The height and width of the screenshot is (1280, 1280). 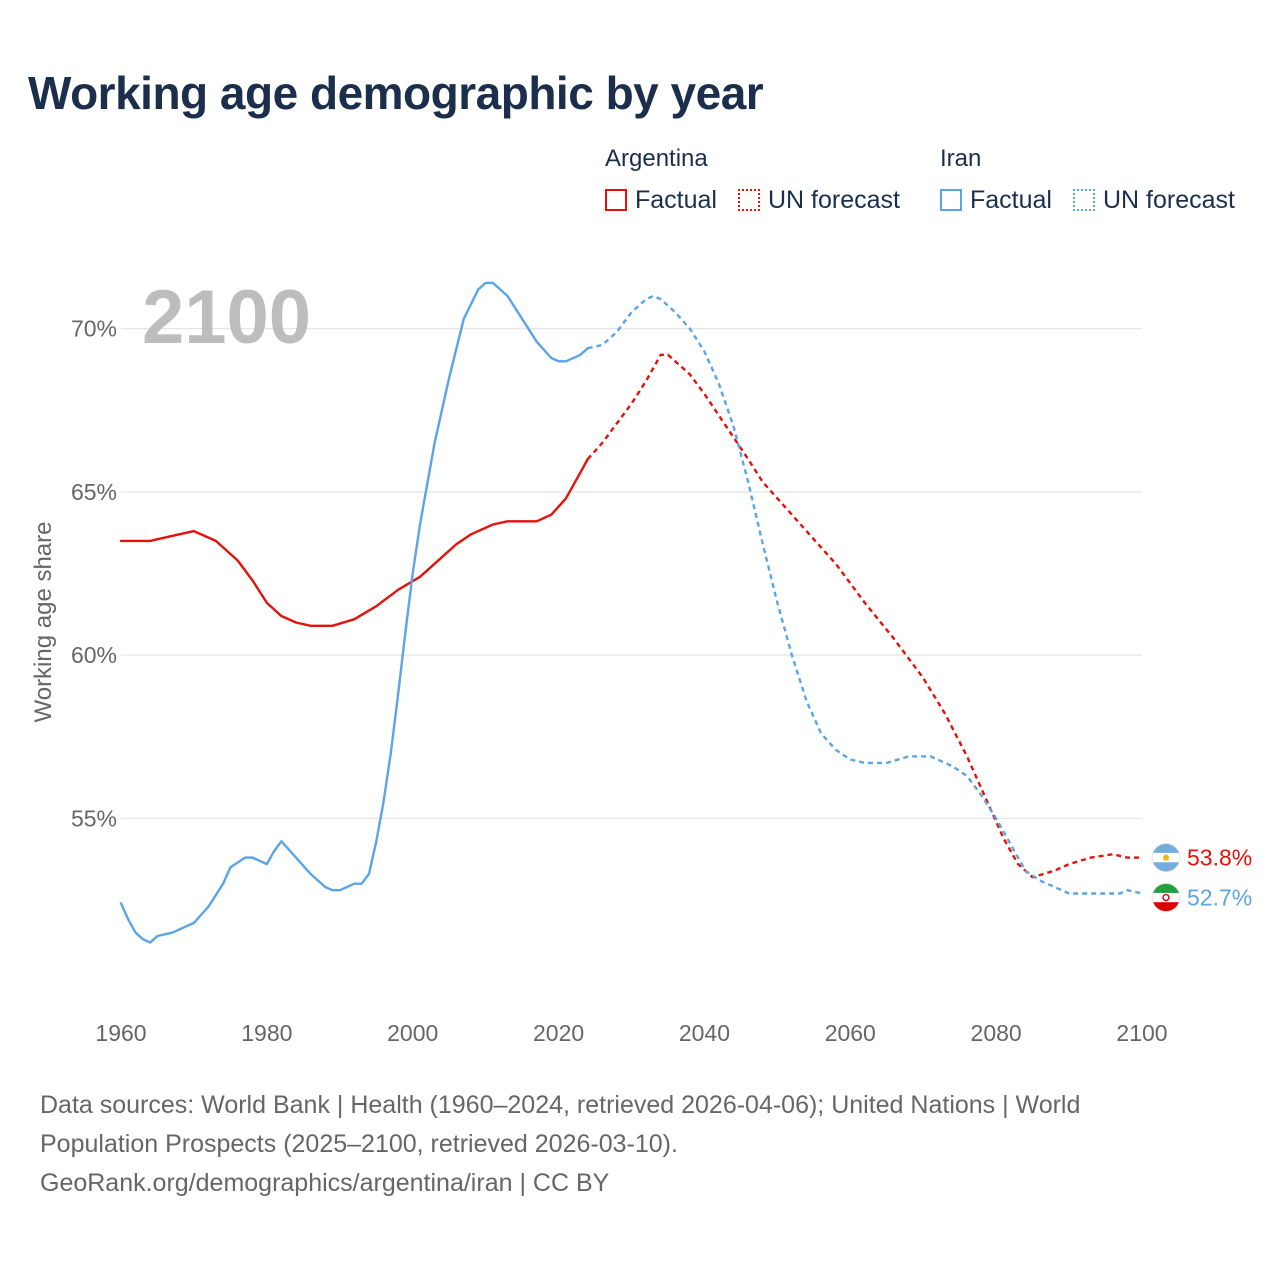 I want to click on iran-end-value-label: 52.7%, so click(x=1219, y=898).